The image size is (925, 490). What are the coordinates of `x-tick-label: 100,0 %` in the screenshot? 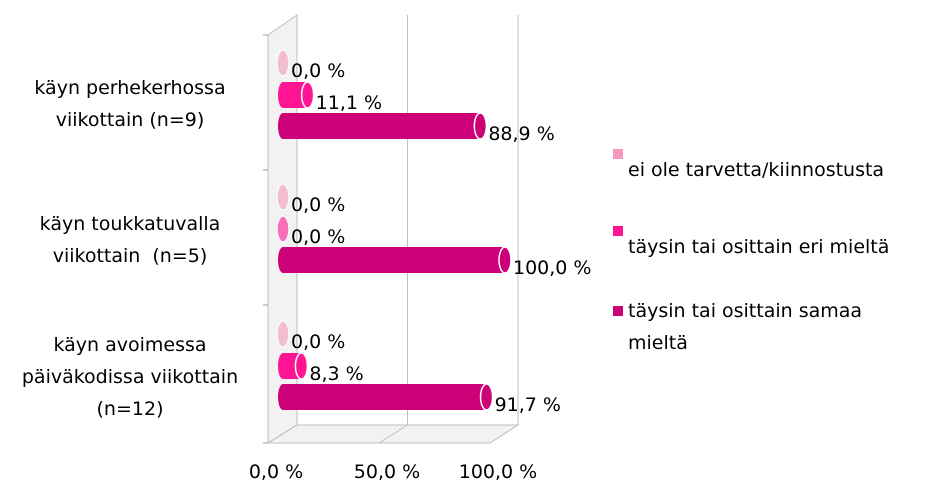 It's located at (498, 472).